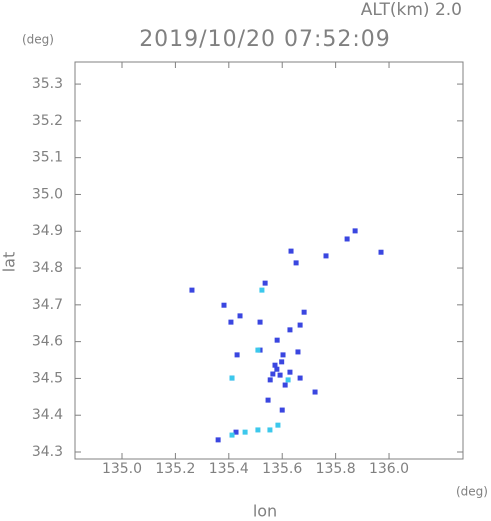  Describe the element at coordinates (47, 268) in the screenshot. I see `y-tick-label: 34.8` at that location.